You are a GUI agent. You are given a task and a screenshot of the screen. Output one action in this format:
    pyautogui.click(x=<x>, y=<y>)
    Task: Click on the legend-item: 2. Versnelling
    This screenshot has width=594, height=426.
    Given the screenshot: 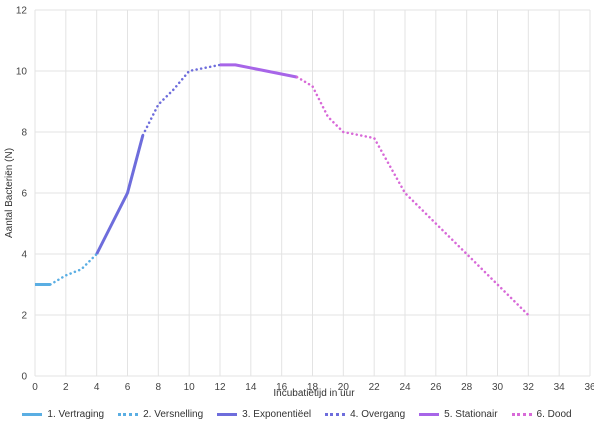 What is the action you would take?
    pyautogui.click(x=160, y=414)
    